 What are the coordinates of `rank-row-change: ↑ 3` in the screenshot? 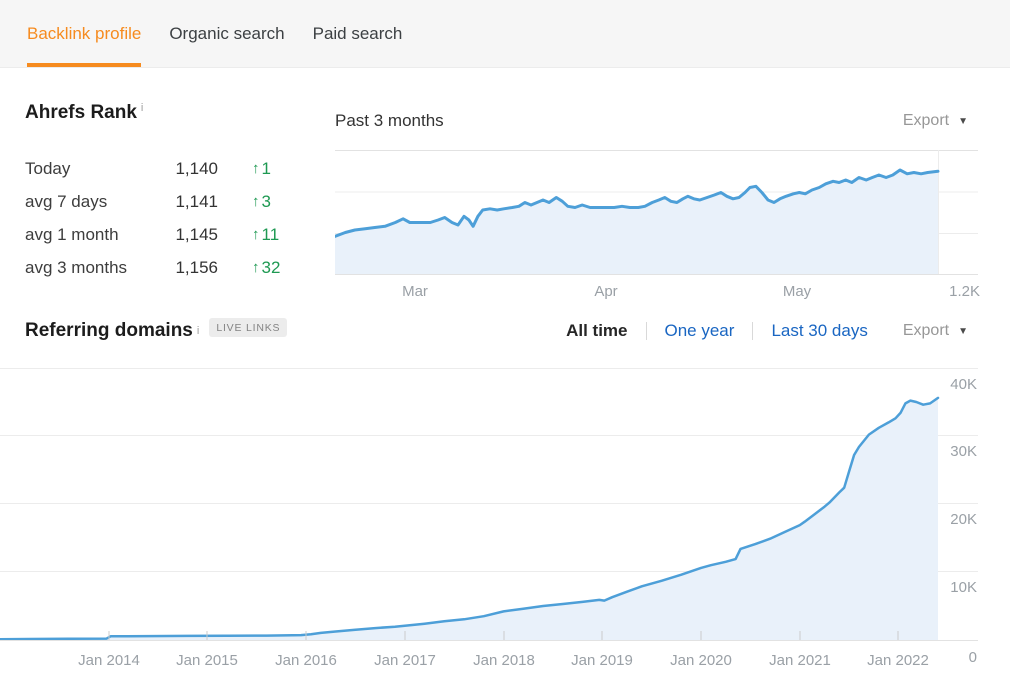 It's located at (261, 201).